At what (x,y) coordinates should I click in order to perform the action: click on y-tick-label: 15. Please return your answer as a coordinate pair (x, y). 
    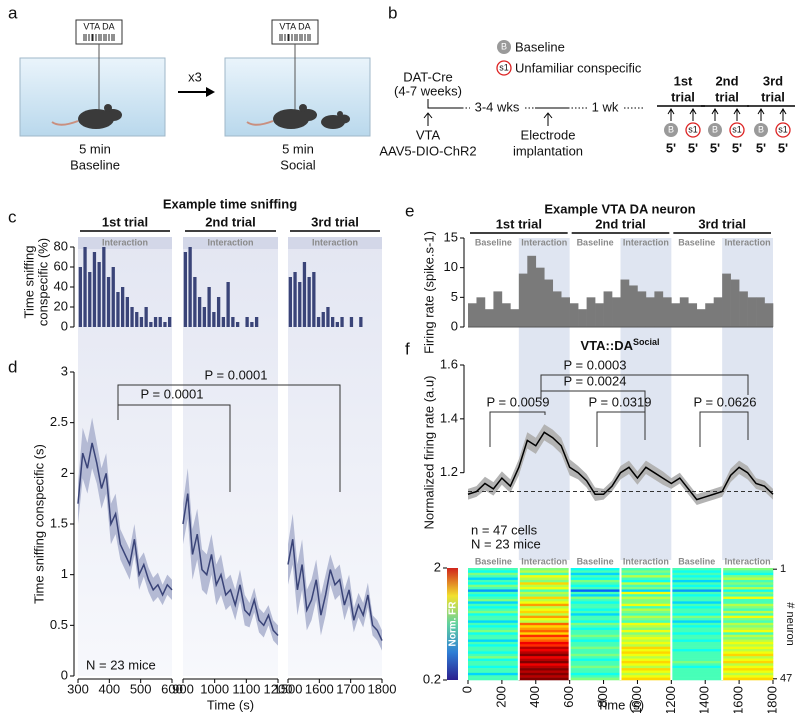
    Looking at the image, I should click on (451, 236).